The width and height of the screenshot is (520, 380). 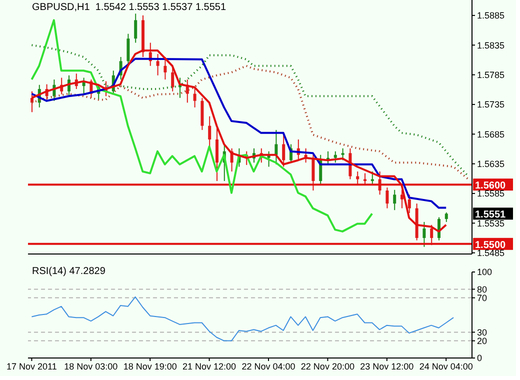 I want to click on y-tick-label: 80, so click(x=482, y=289).